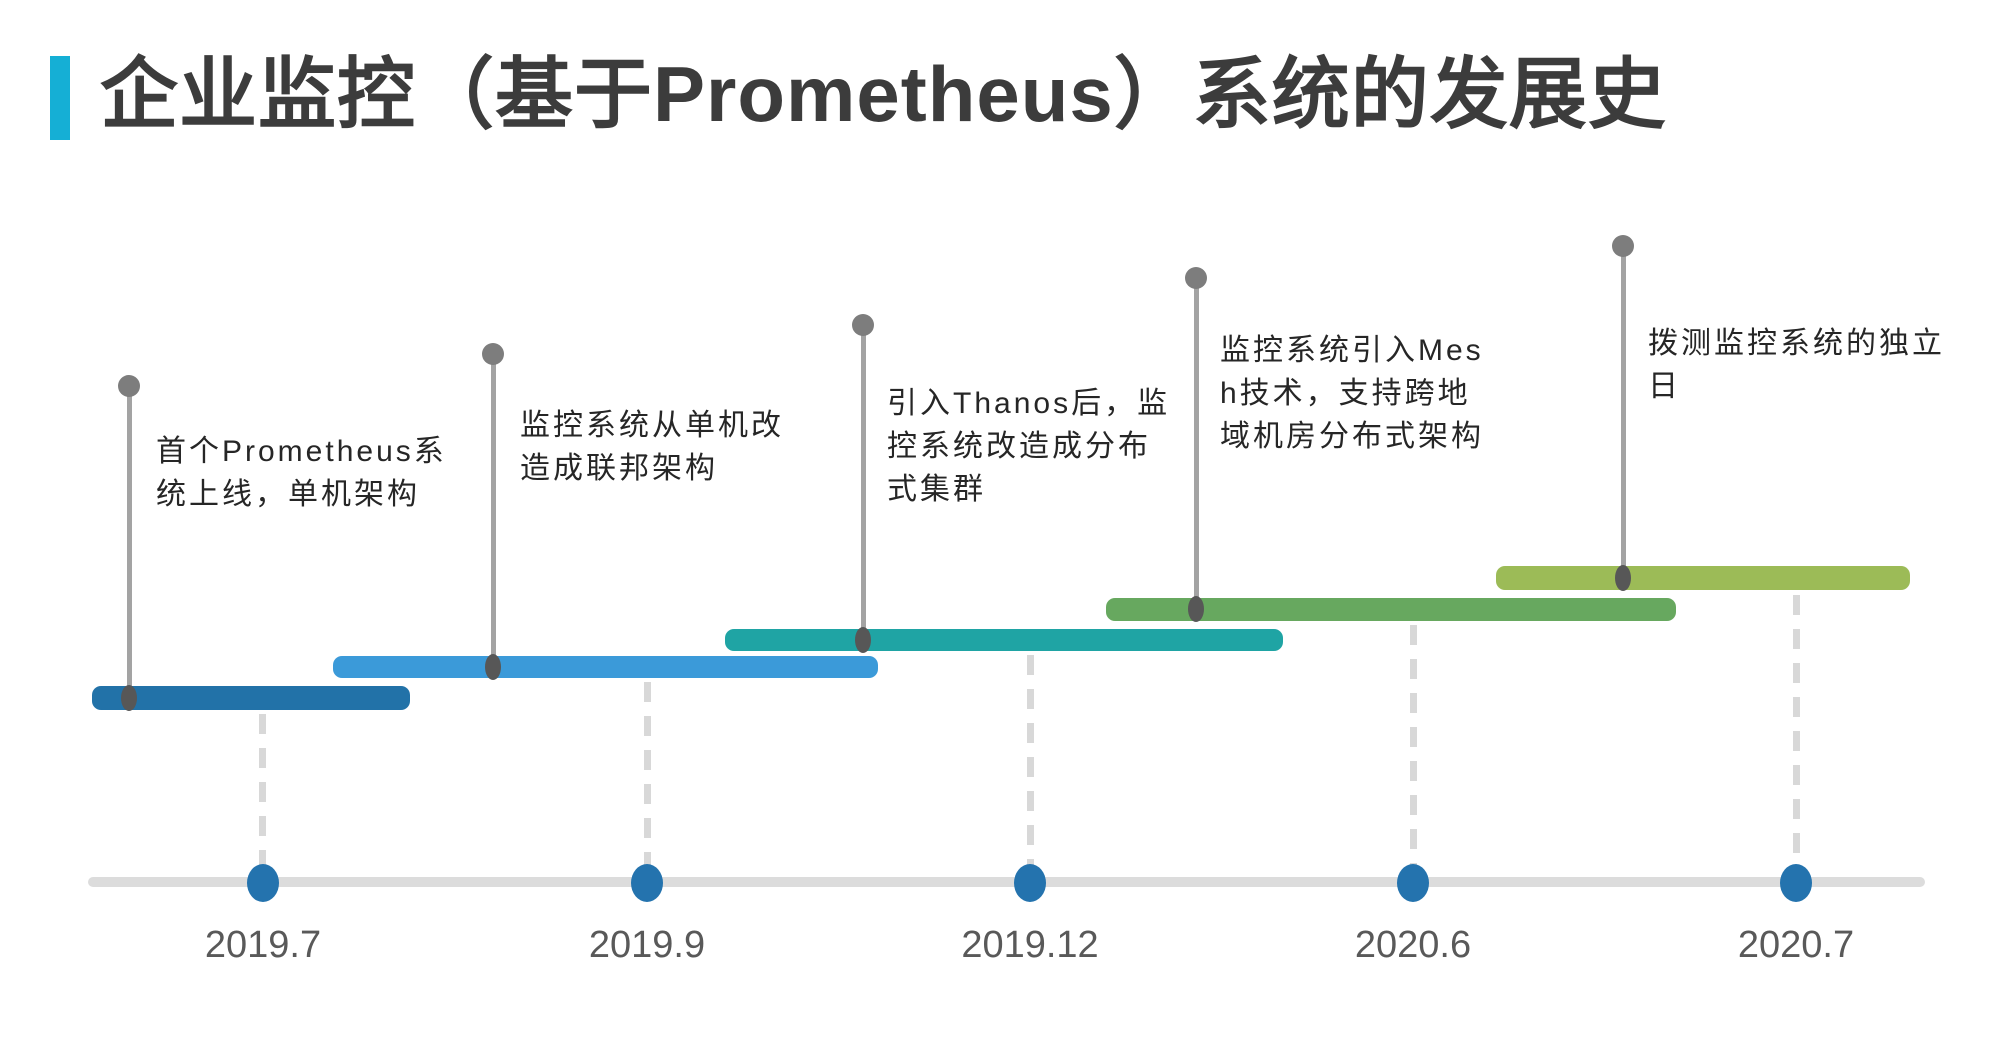  Describe the element at coordinates (1413, 945) in the screenshot. I see `axis-label: 2020.6` at that location.